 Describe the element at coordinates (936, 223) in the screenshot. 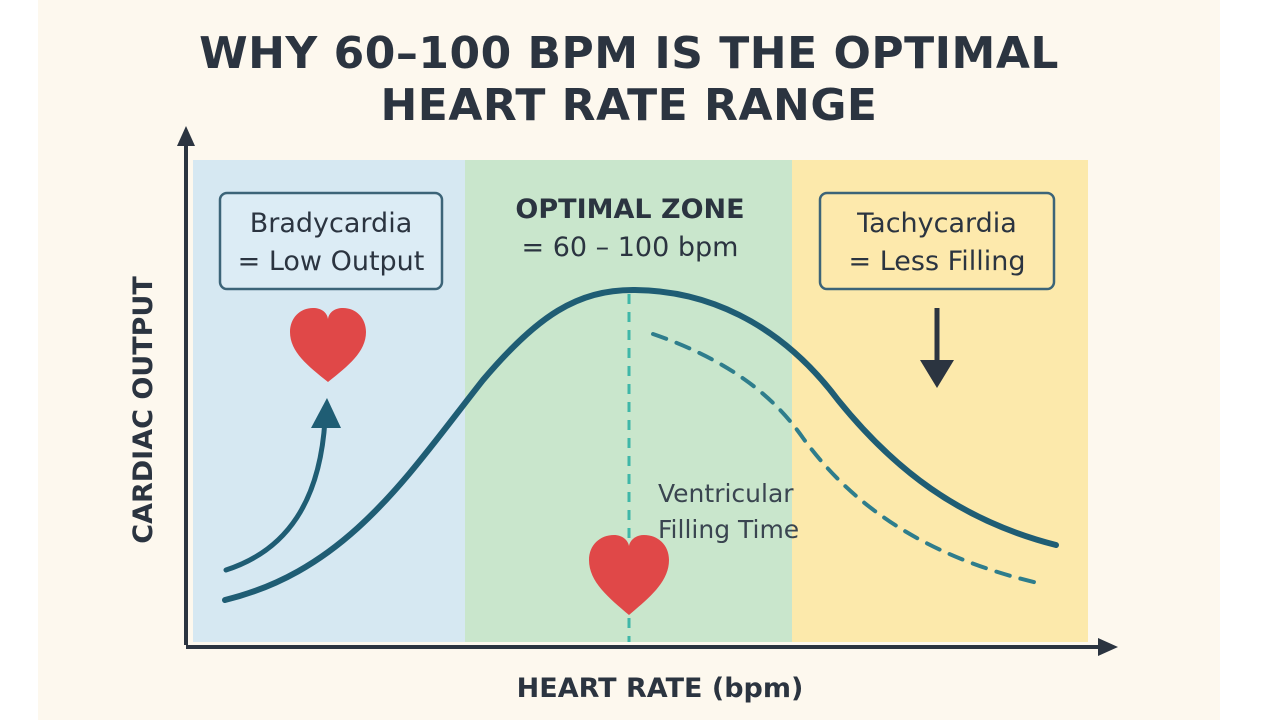

I see `tachycardia-label: Tachycardia` at that location.